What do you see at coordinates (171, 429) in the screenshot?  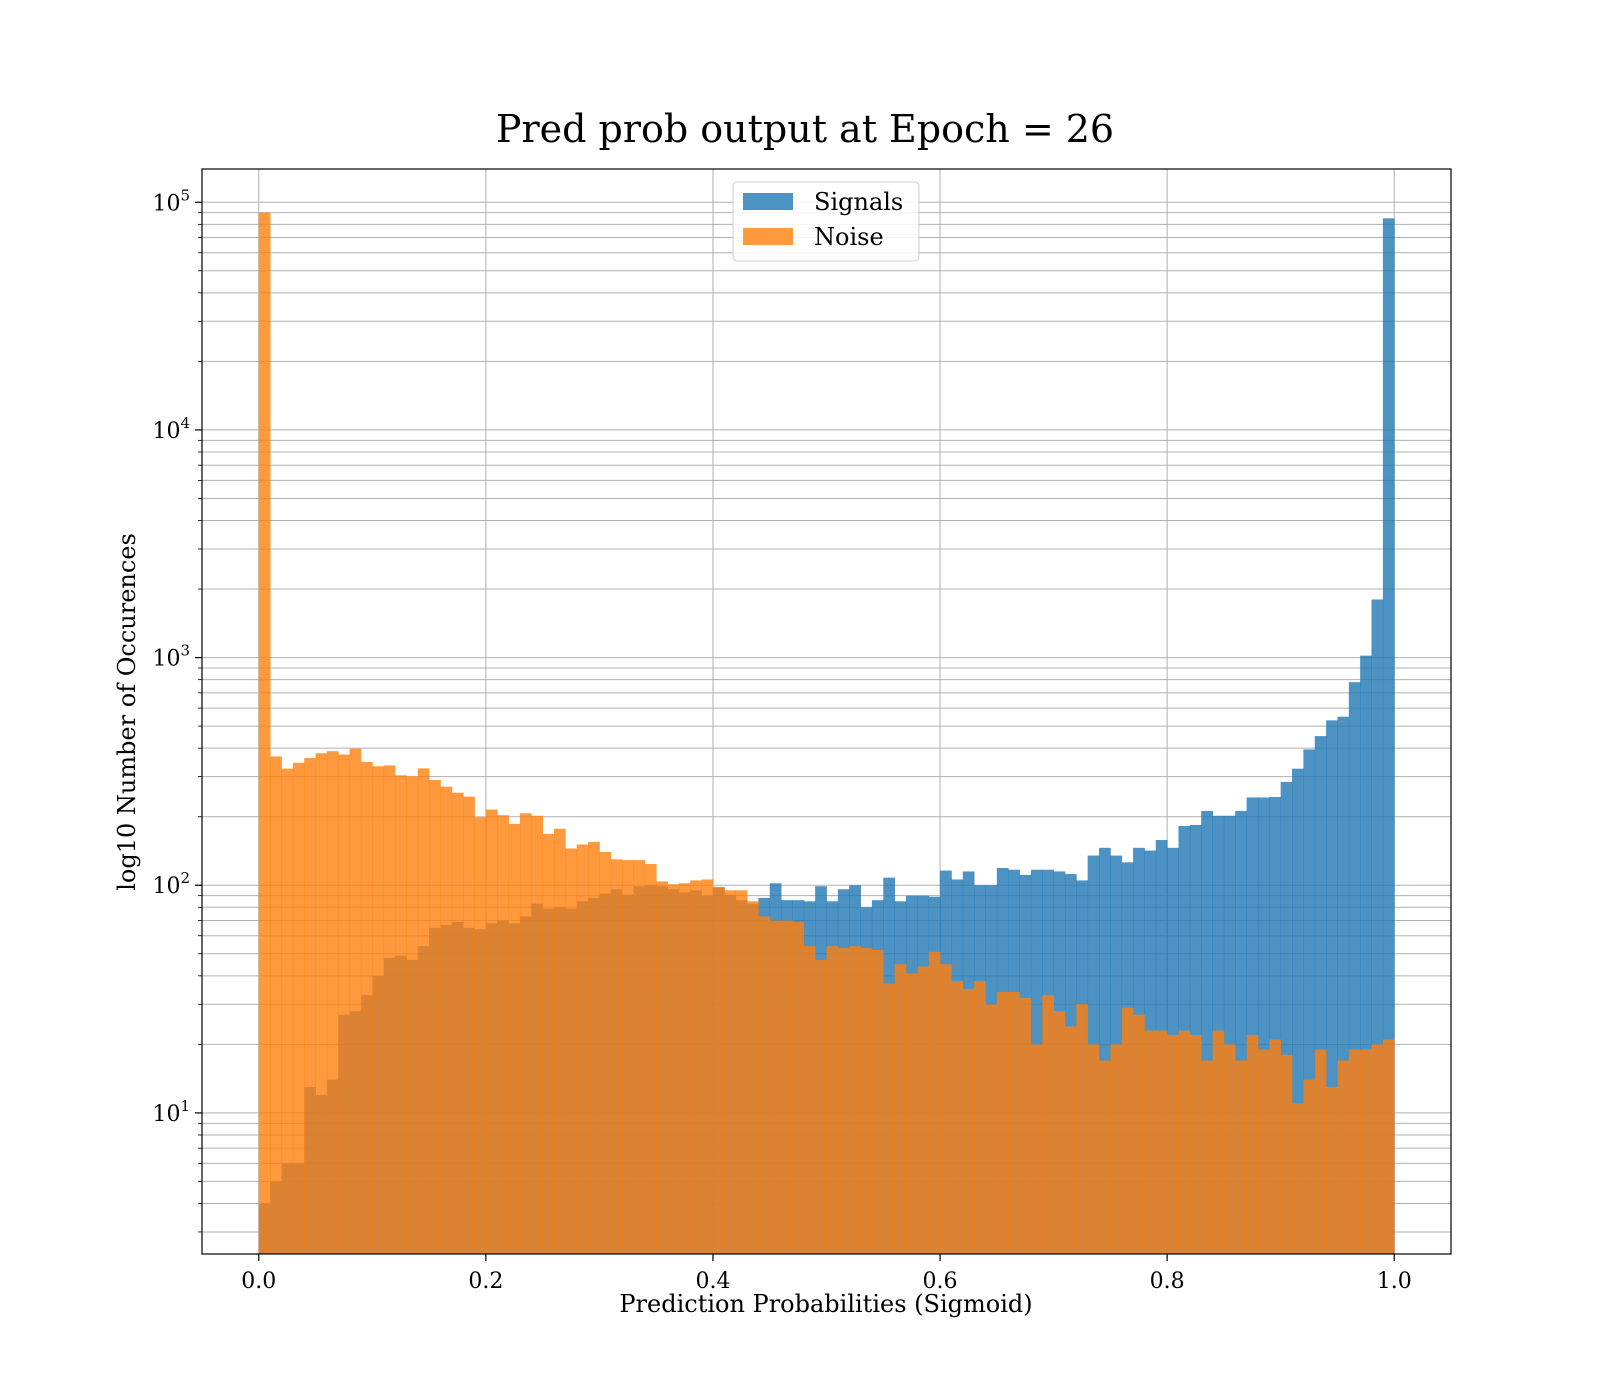 I see `y-tick-label: 10⁴` at bounding box center [171, 429].